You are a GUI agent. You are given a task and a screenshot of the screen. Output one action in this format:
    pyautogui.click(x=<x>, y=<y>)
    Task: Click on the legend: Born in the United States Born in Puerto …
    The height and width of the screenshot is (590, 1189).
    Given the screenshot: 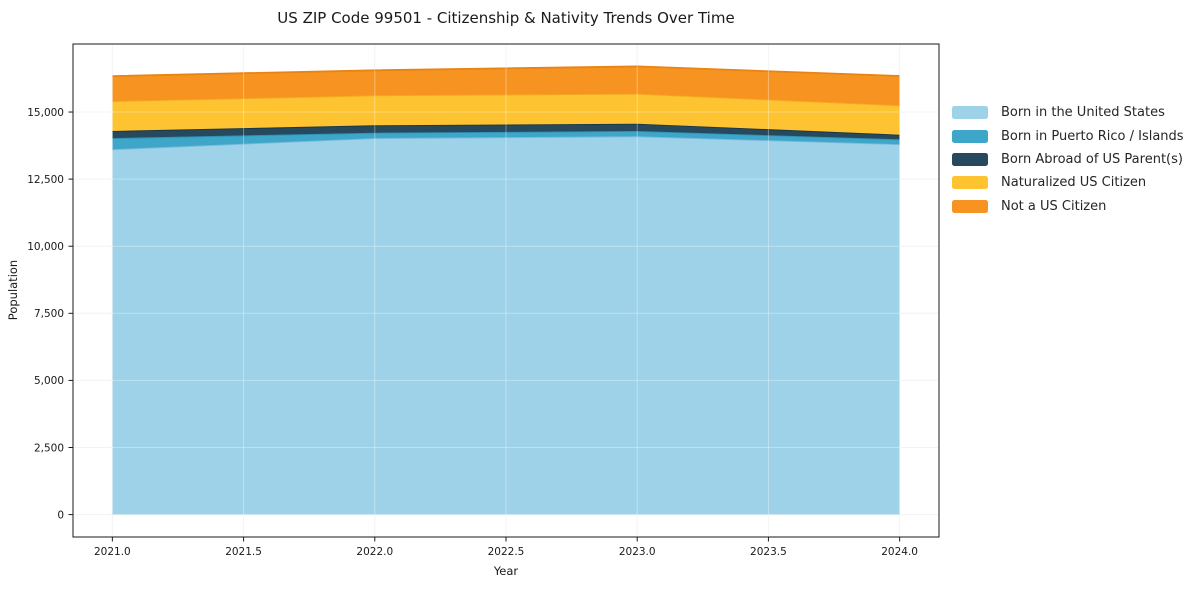 What is the action you would take?
    pyautogui.click(x=1068, y=159)
    